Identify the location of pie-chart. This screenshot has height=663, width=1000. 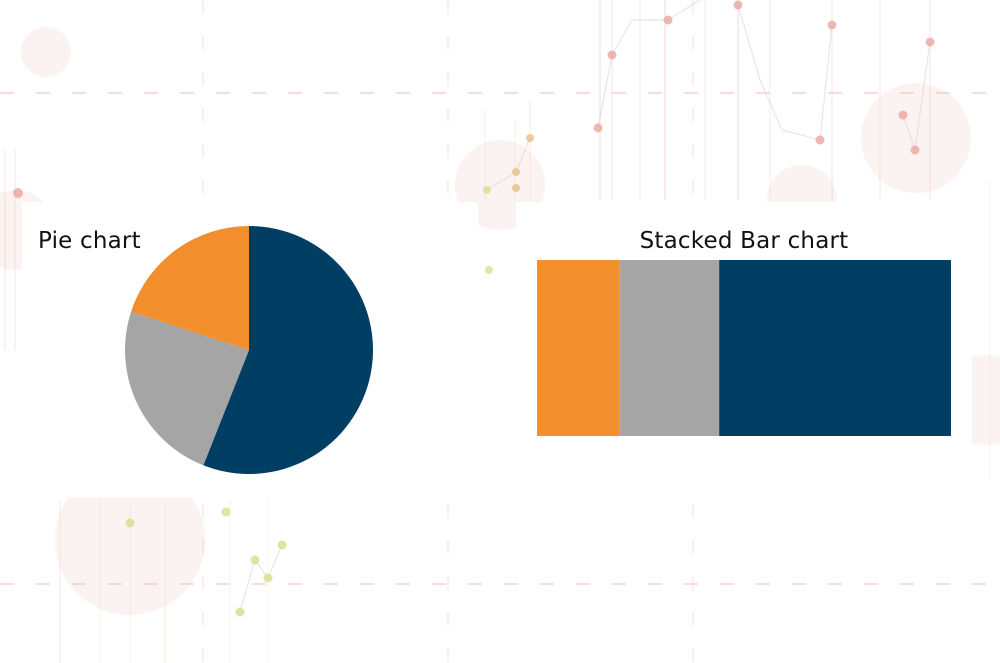
(248, 350).